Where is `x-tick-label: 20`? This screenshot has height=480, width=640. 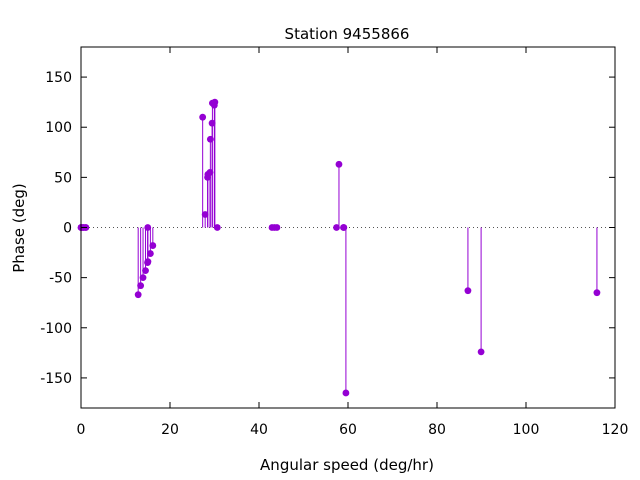 x-tick-label: 20 is located at coordinates (170, 430).